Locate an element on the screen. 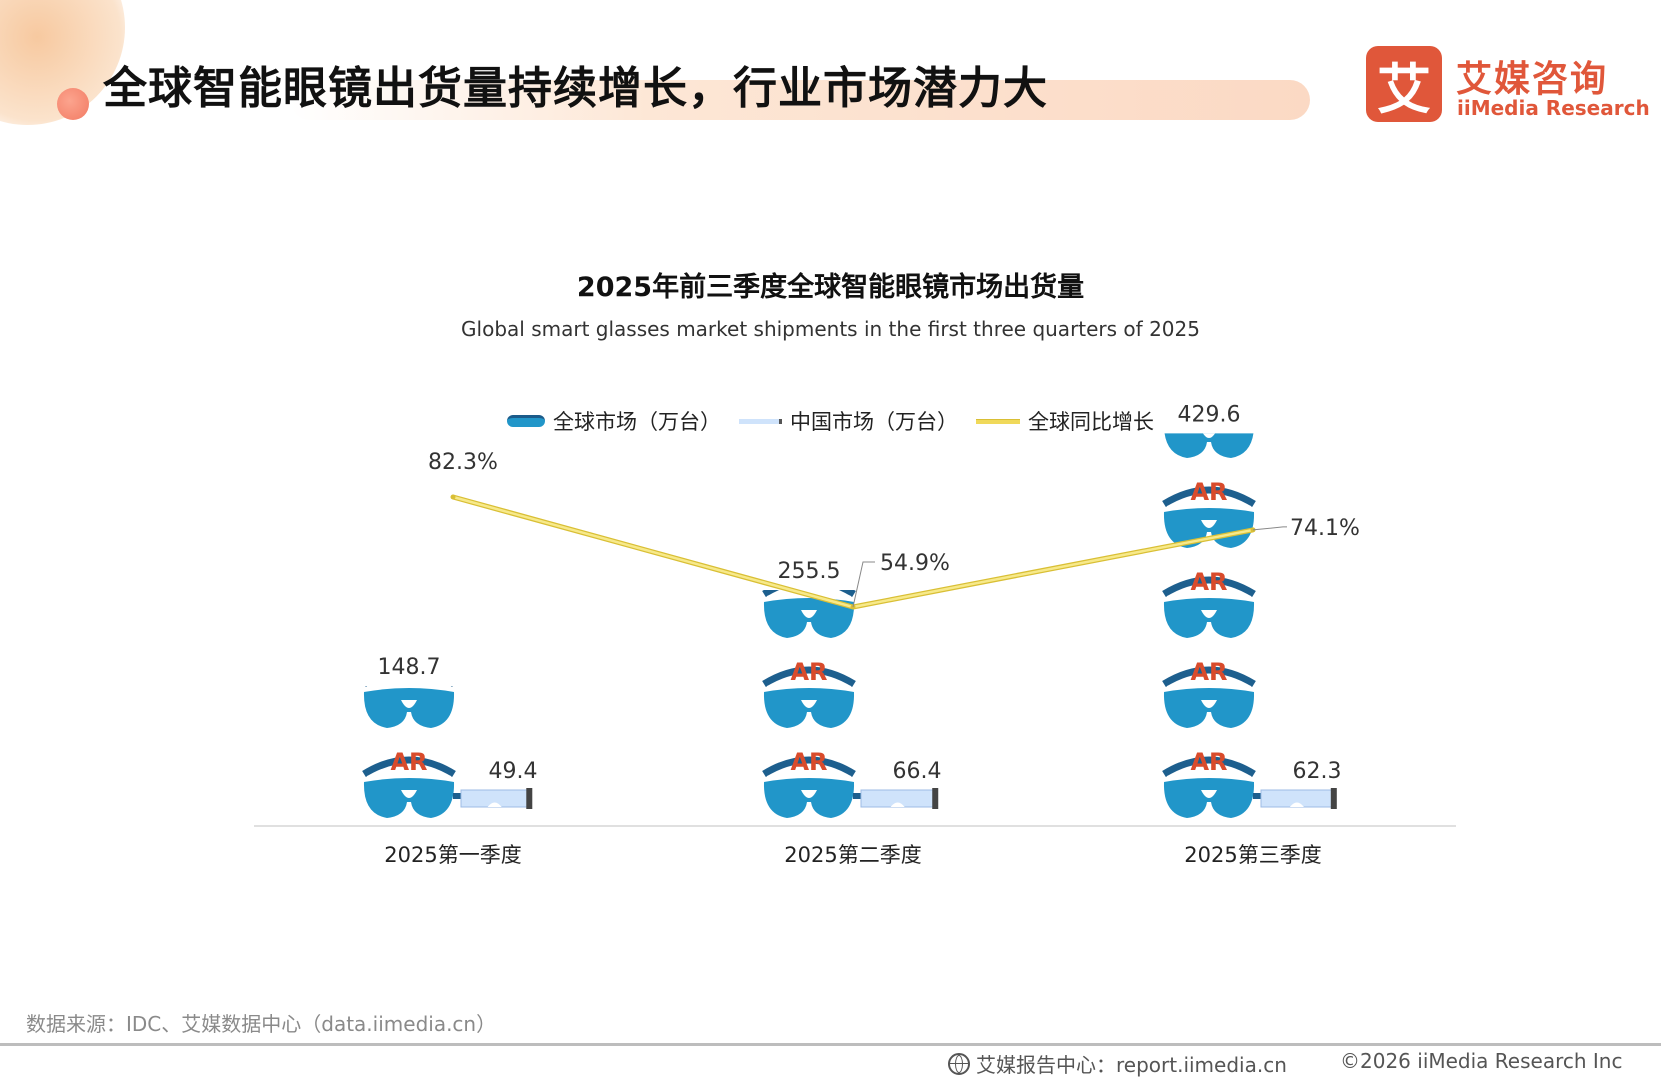 The image size is (1661, 1080). legend-item-global: 全球市场（万台） is located at coordinates (614, 421).